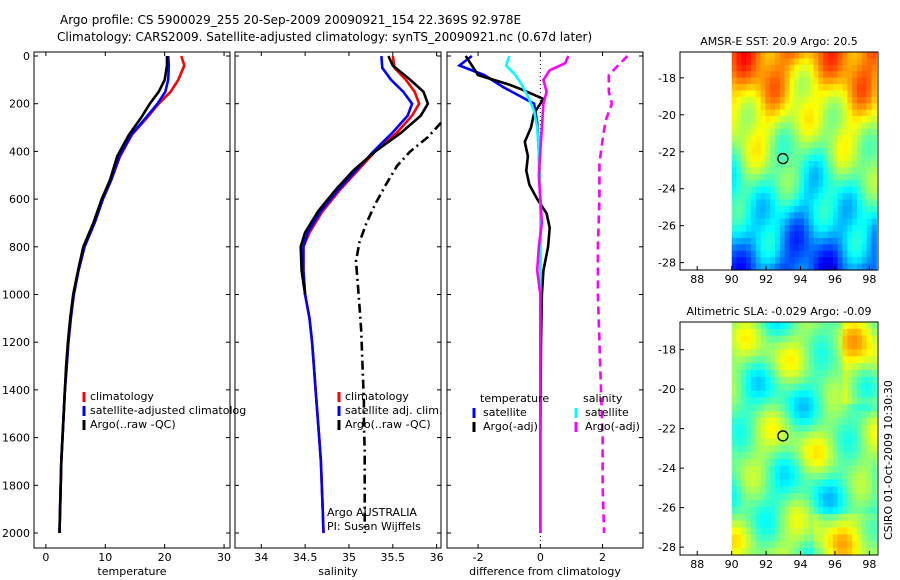  I want to click on y-tick-label: -22, so click(667, 429).